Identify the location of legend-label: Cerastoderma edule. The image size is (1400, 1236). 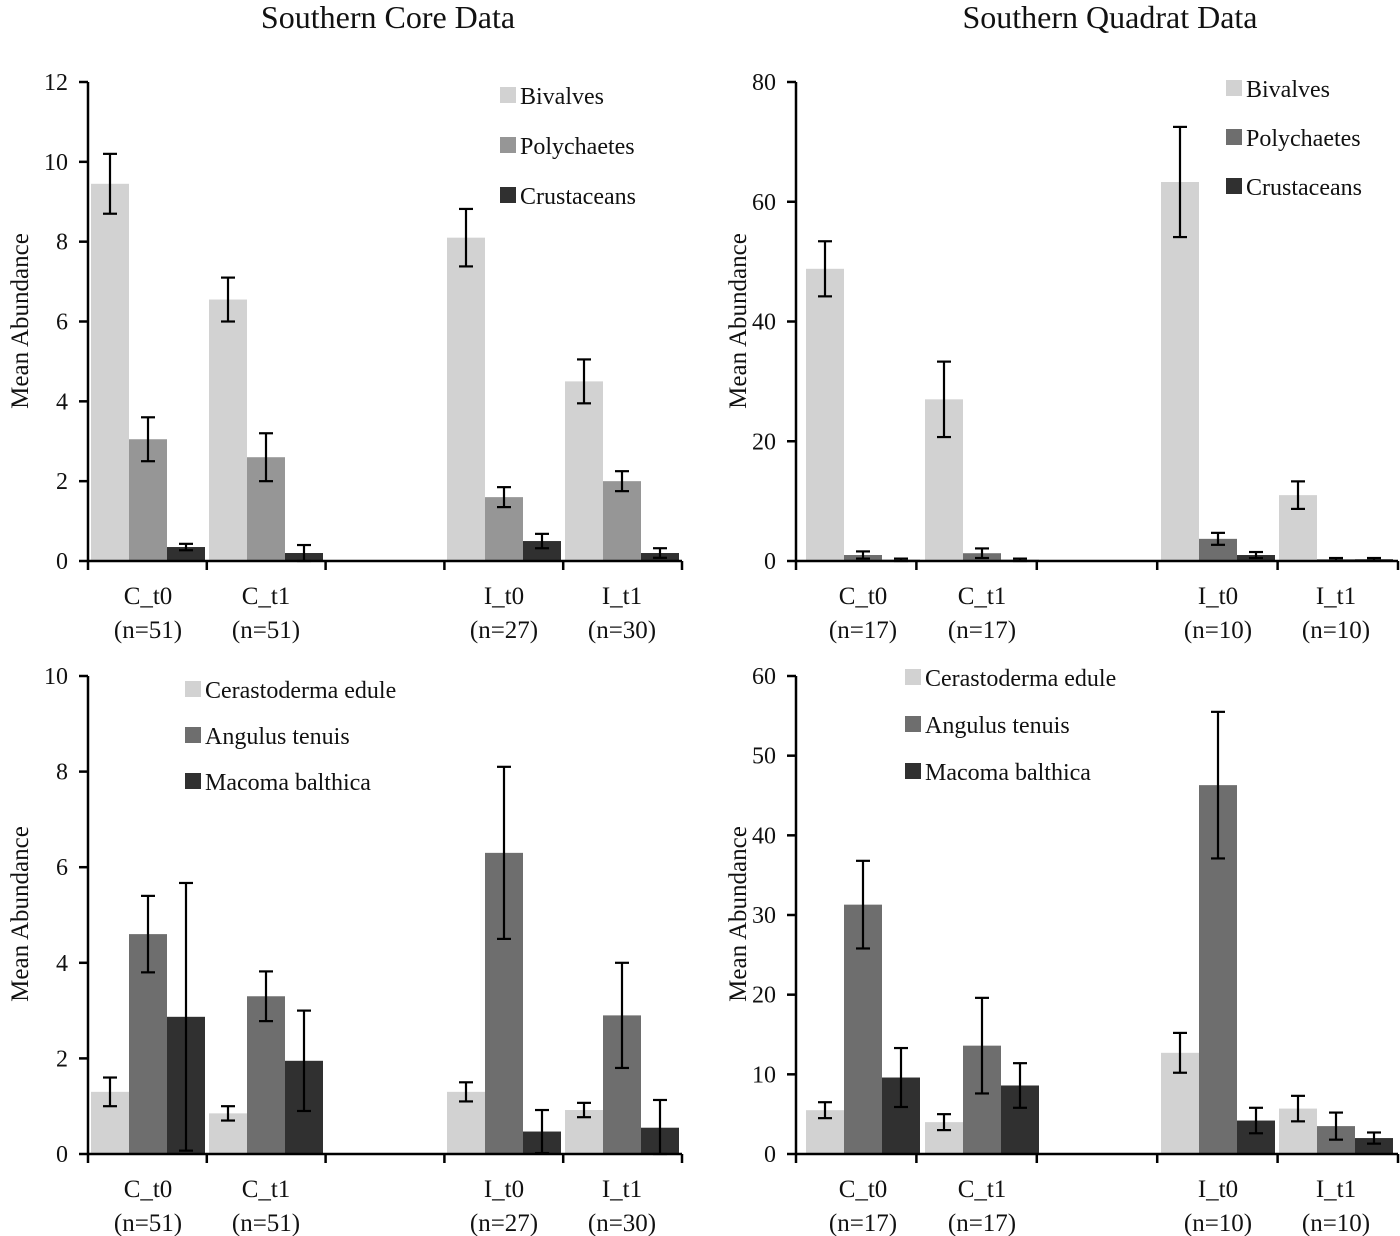
(1020, 679).